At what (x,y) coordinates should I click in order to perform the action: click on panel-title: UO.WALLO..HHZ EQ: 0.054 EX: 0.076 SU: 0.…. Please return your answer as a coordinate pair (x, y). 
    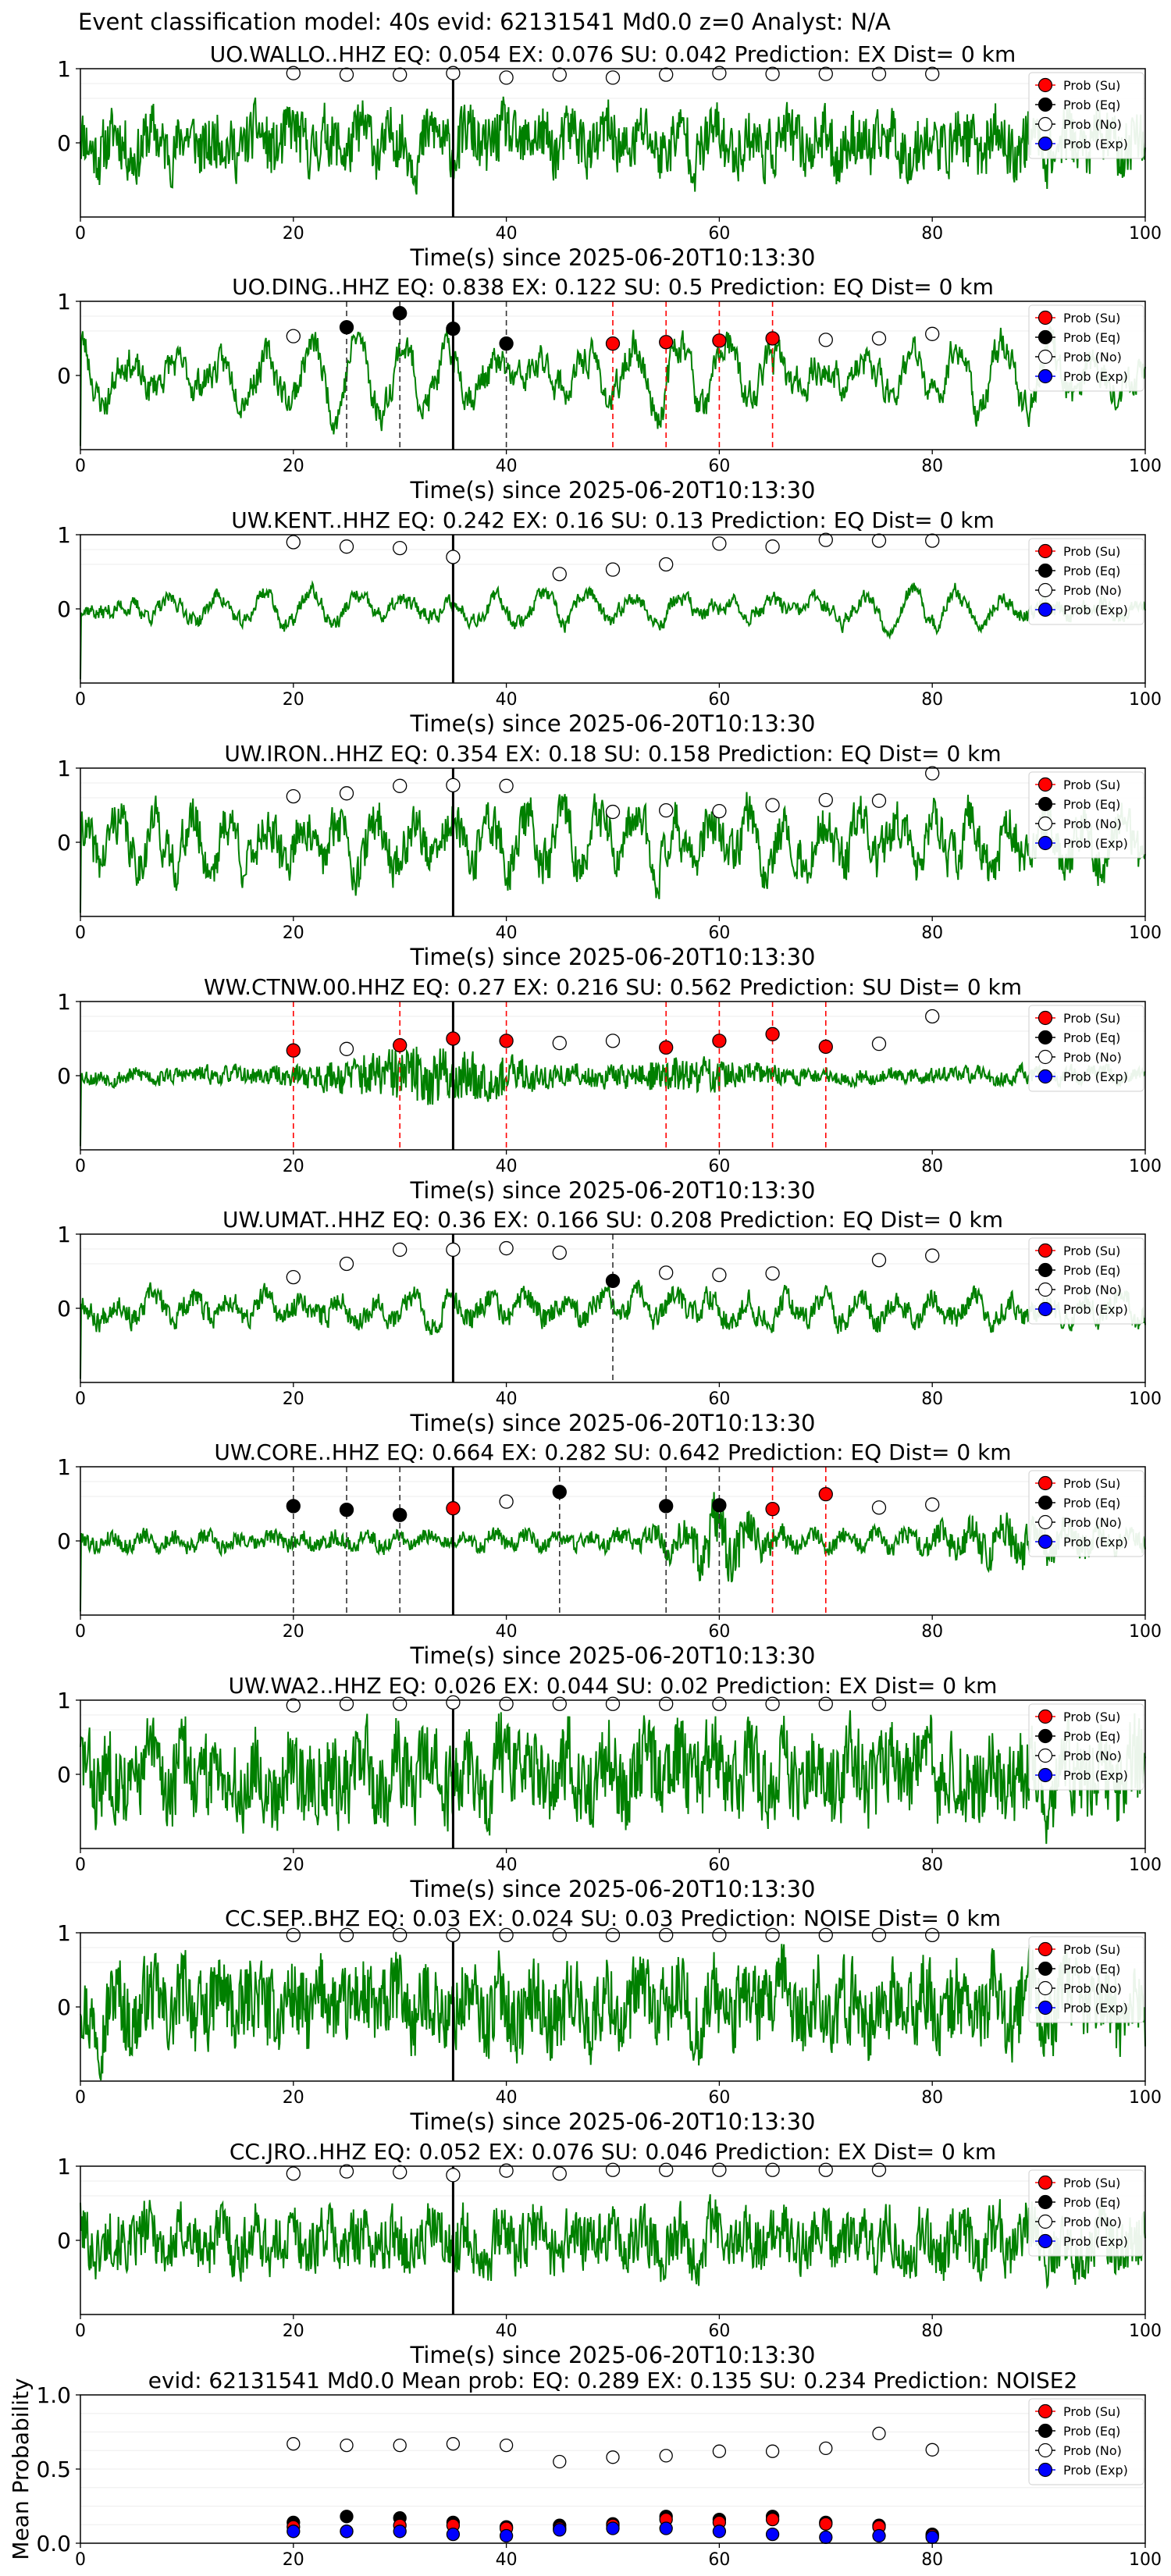
    Looking at the image, I should click on (613, 54).